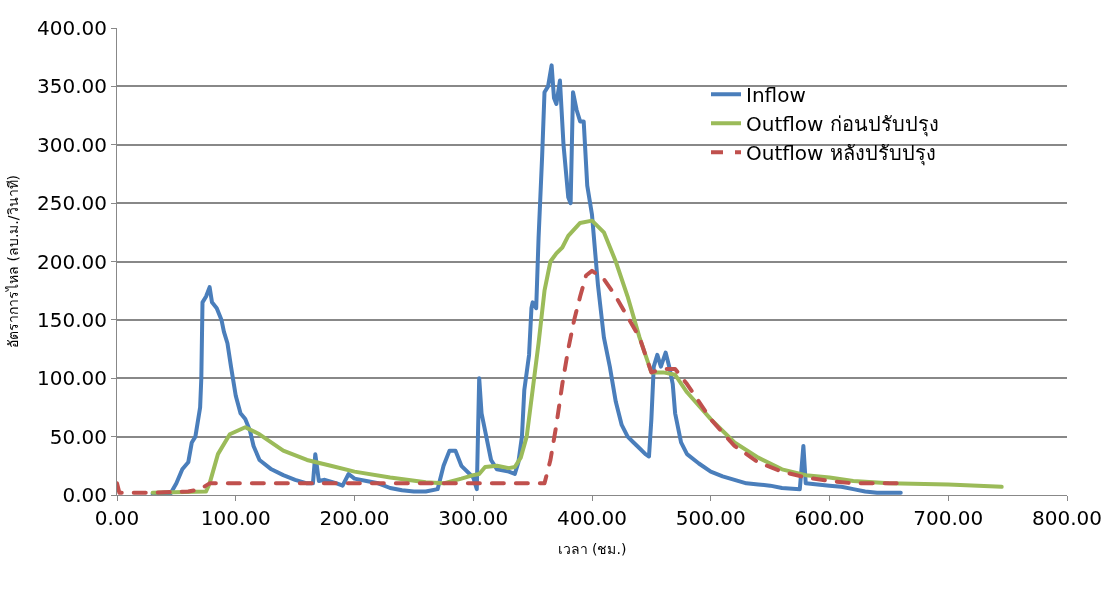 The image size is (1114, 590). What do you see at coordinates (1067, 518) in the screenshot?
I see `x-tick-label: 800.00` at bounding box center [1067, 518].